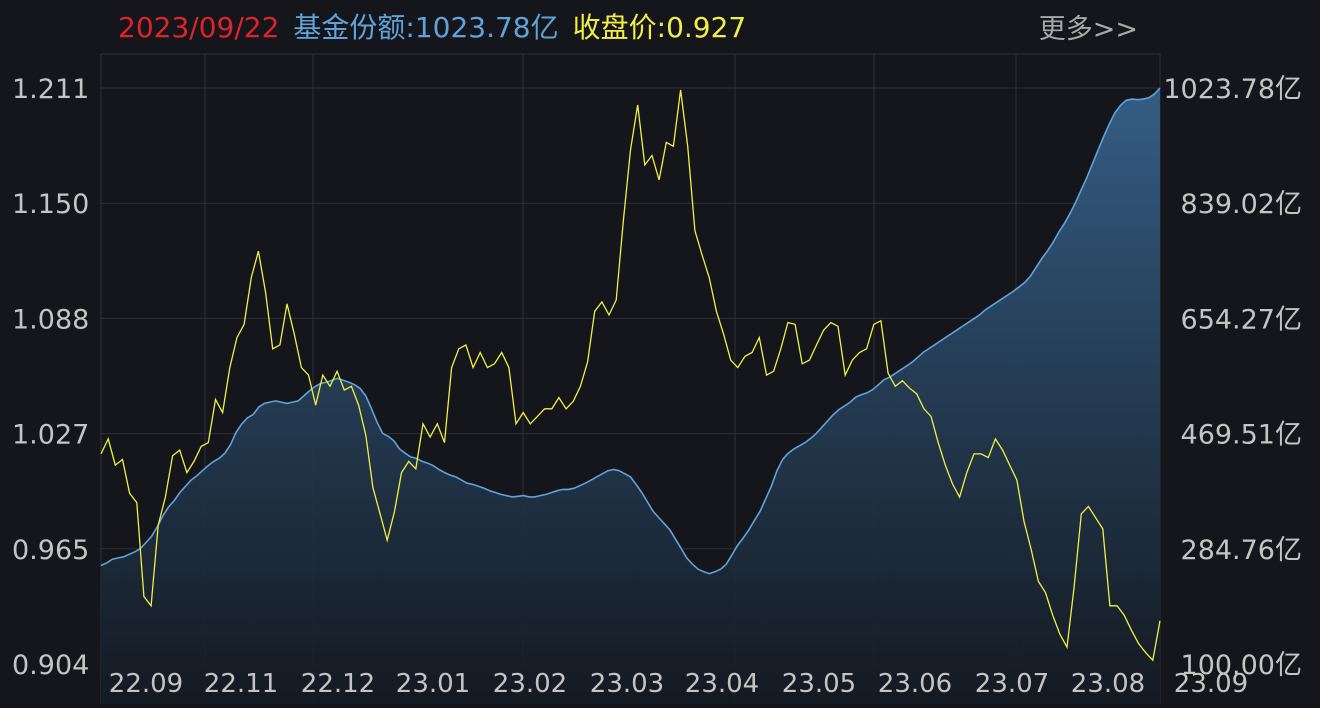 The width and height of the screenshot is (1320, 708). I want to click on x-tick-label: 23.01, so click(433, 684).